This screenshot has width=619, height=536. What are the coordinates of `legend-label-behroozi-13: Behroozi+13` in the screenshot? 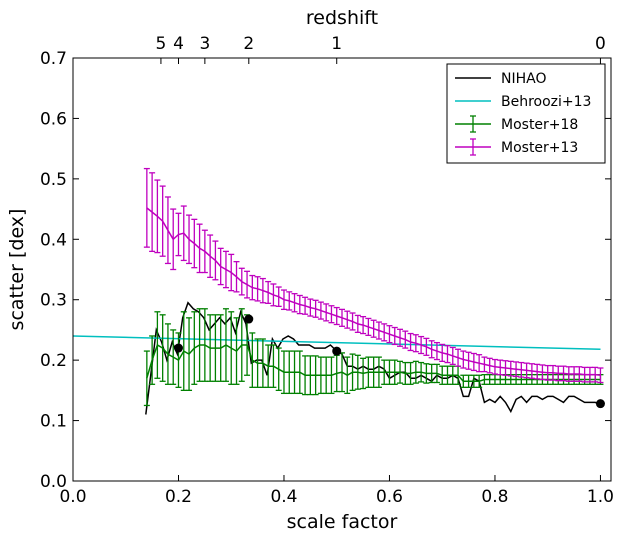 It's located at (546, 102).